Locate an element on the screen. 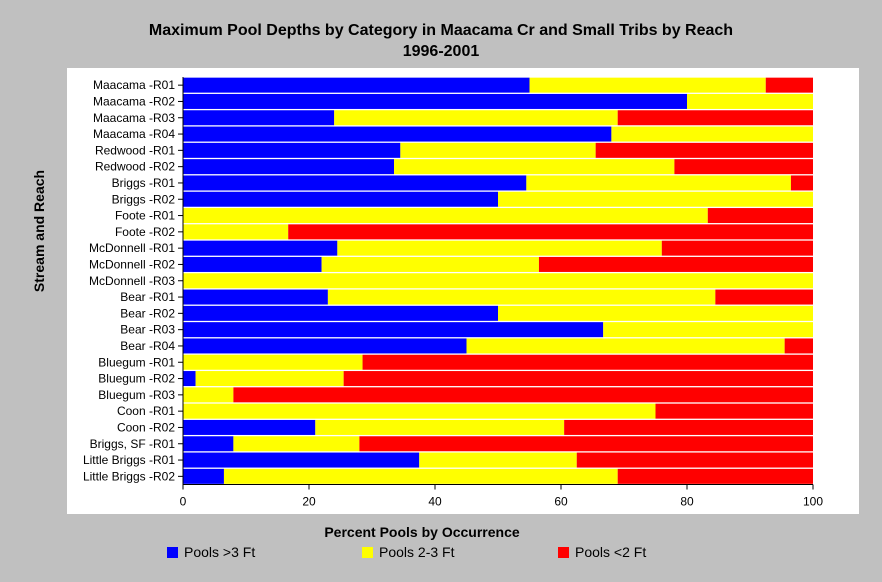 The width and height of the screenshot is (882, 582). y-tick-label: Maacama -R02 is located at coordinates (134, 101).